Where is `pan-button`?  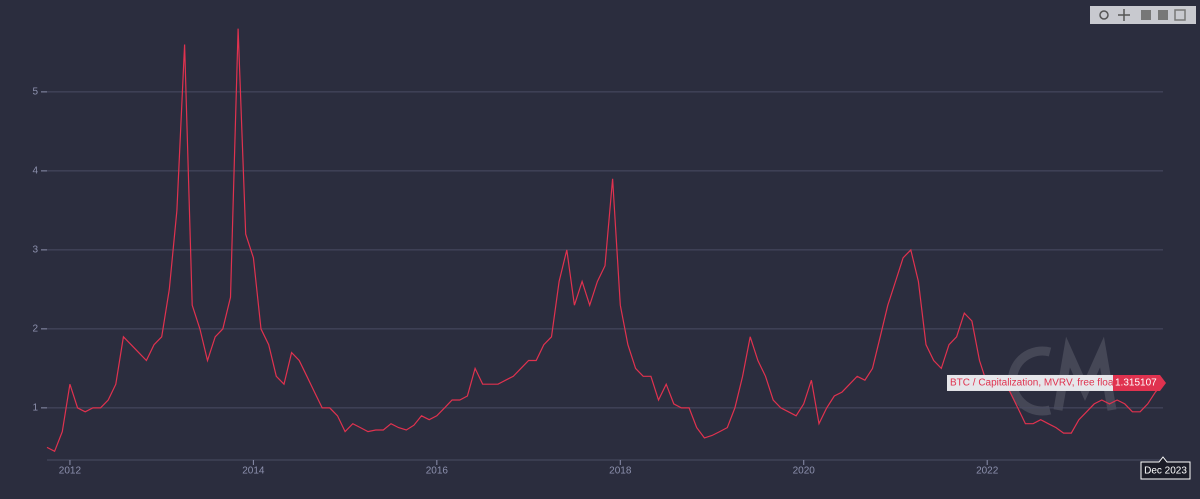 pan-button is located at coordinates (1124, 15).